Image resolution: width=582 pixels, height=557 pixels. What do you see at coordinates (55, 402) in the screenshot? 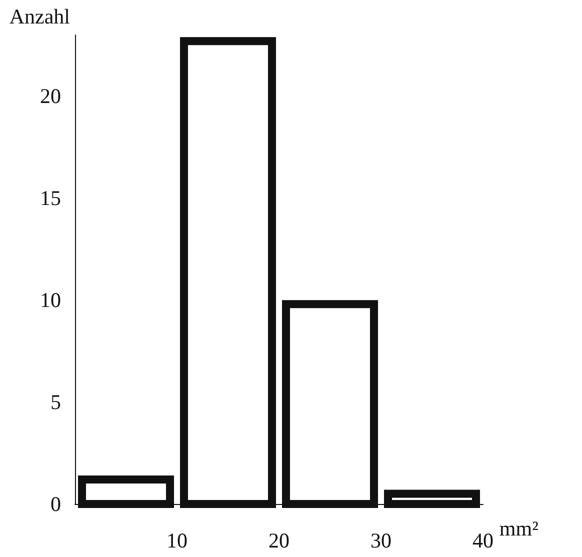
I see `y-tick-label: 5` at bounding box center [55, 402].